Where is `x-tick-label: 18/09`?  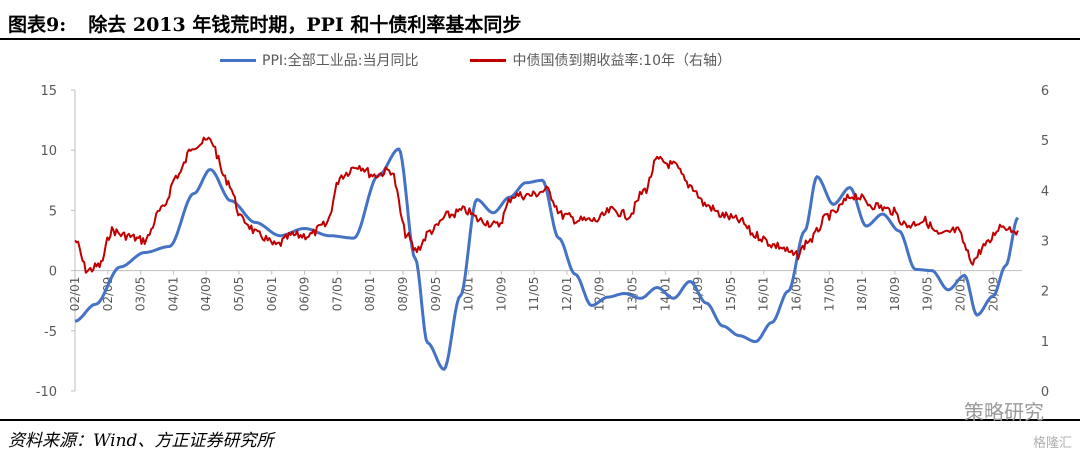 x-tick-label: 18/09 is located at coordinates (895, 294).